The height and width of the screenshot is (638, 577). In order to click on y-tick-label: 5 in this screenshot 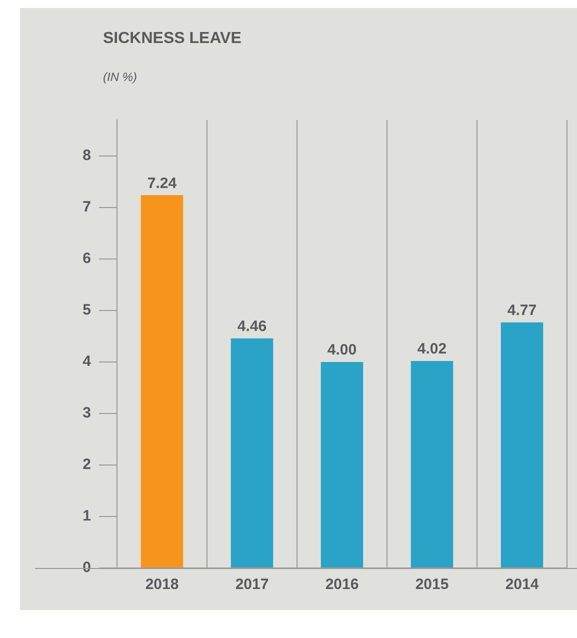, I will do `click(86, 310)`.